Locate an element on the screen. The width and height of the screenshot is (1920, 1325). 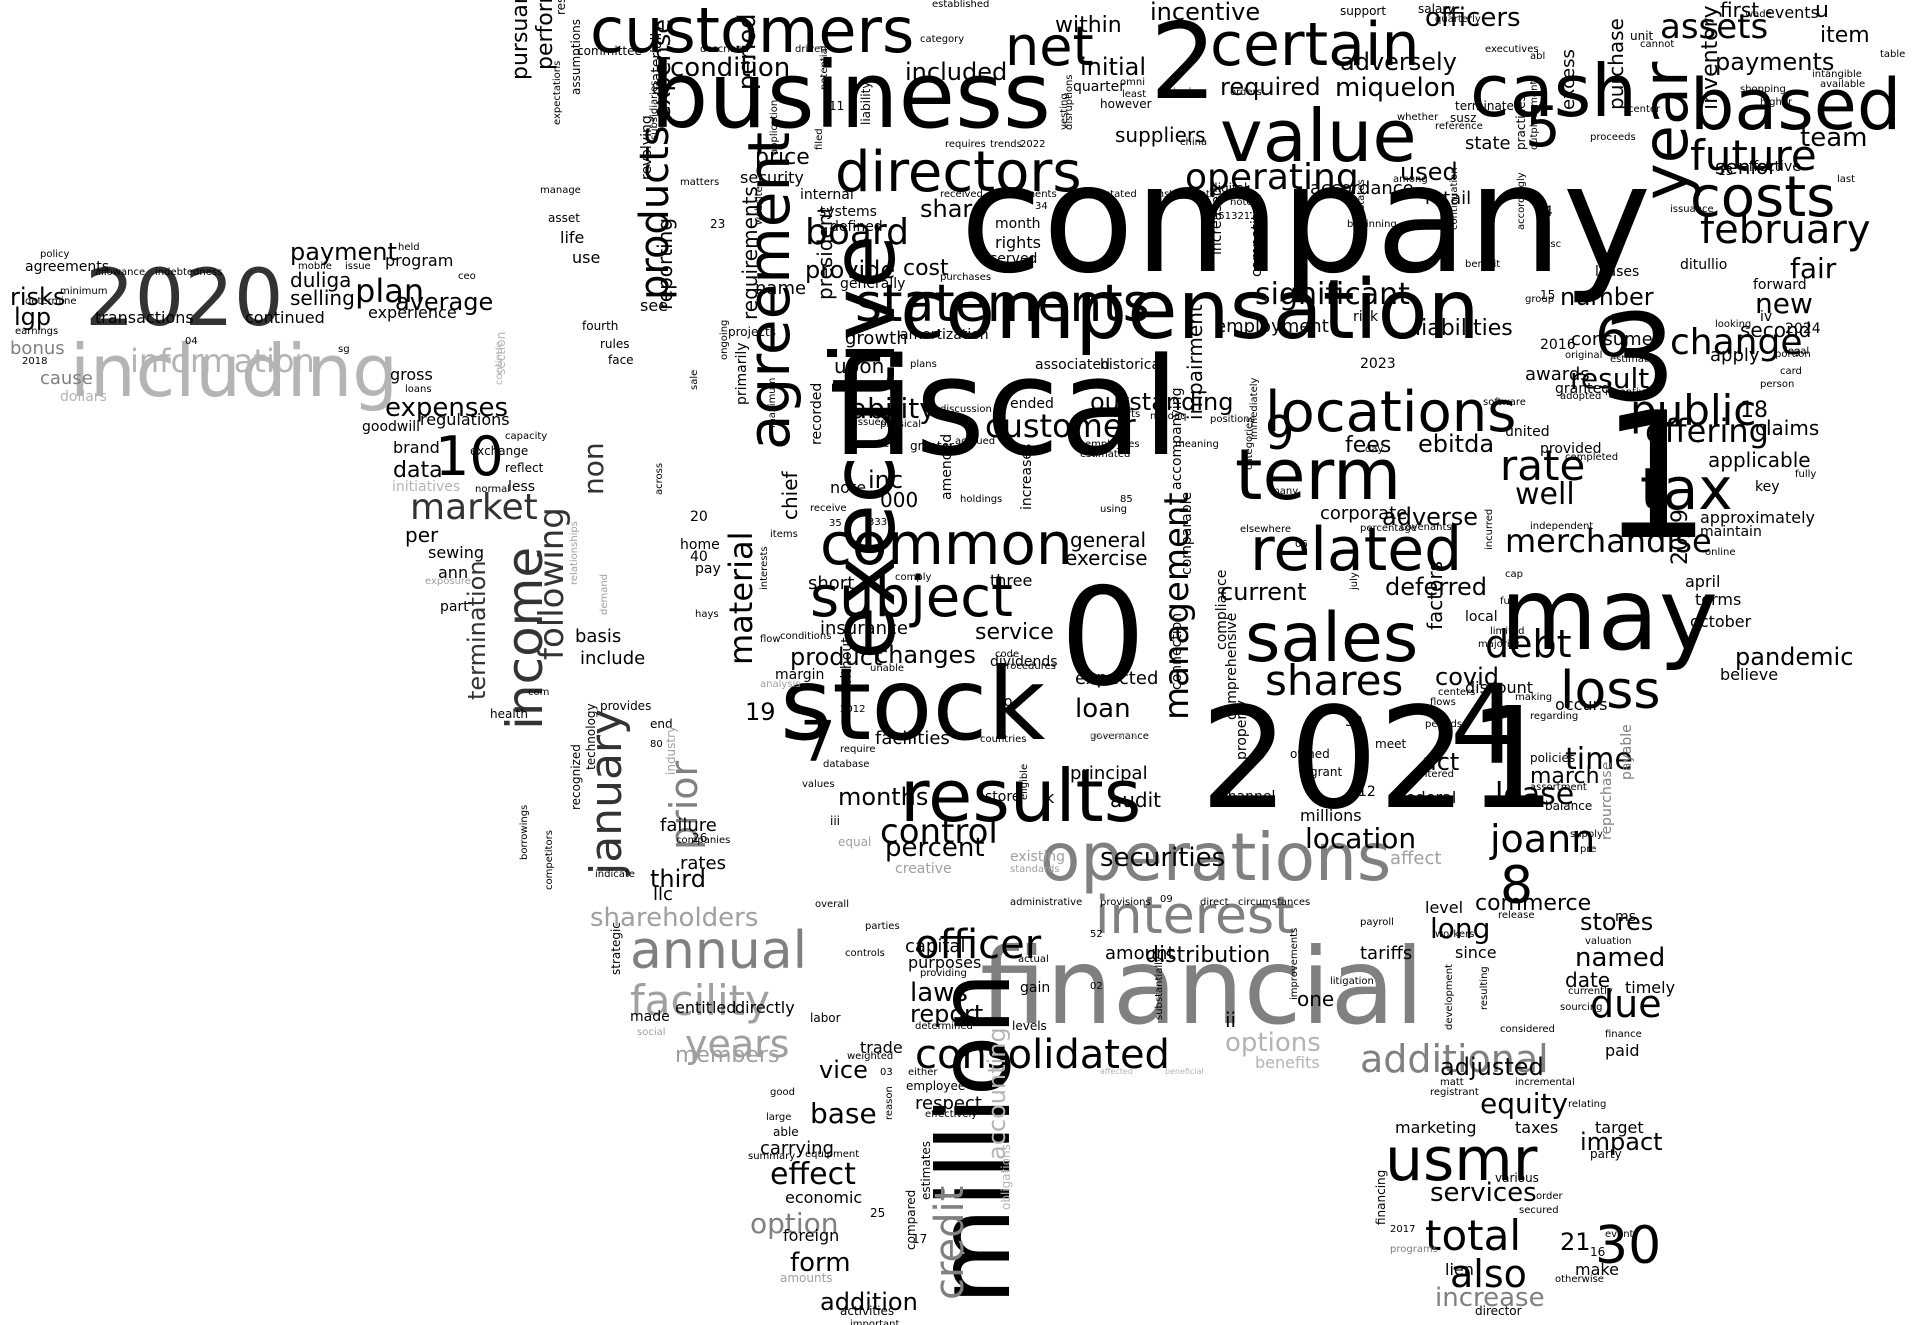
word-following: following is located at coordinates (552, 583).